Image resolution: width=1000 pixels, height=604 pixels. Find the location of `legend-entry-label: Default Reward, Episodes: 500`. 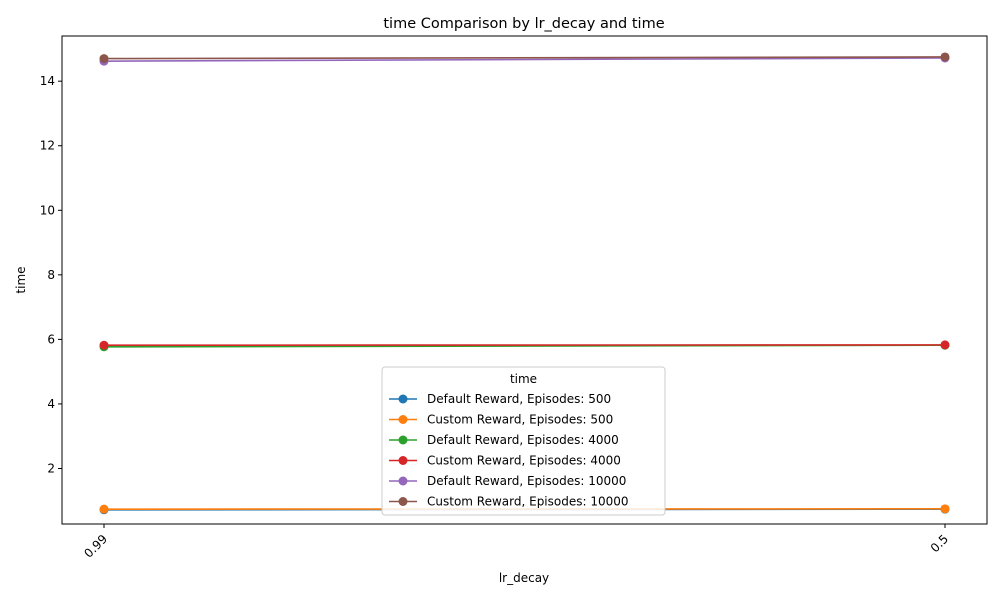

legend-entry-label: Default Reward, Episodes: 500 is located at coordinates (519, 399).